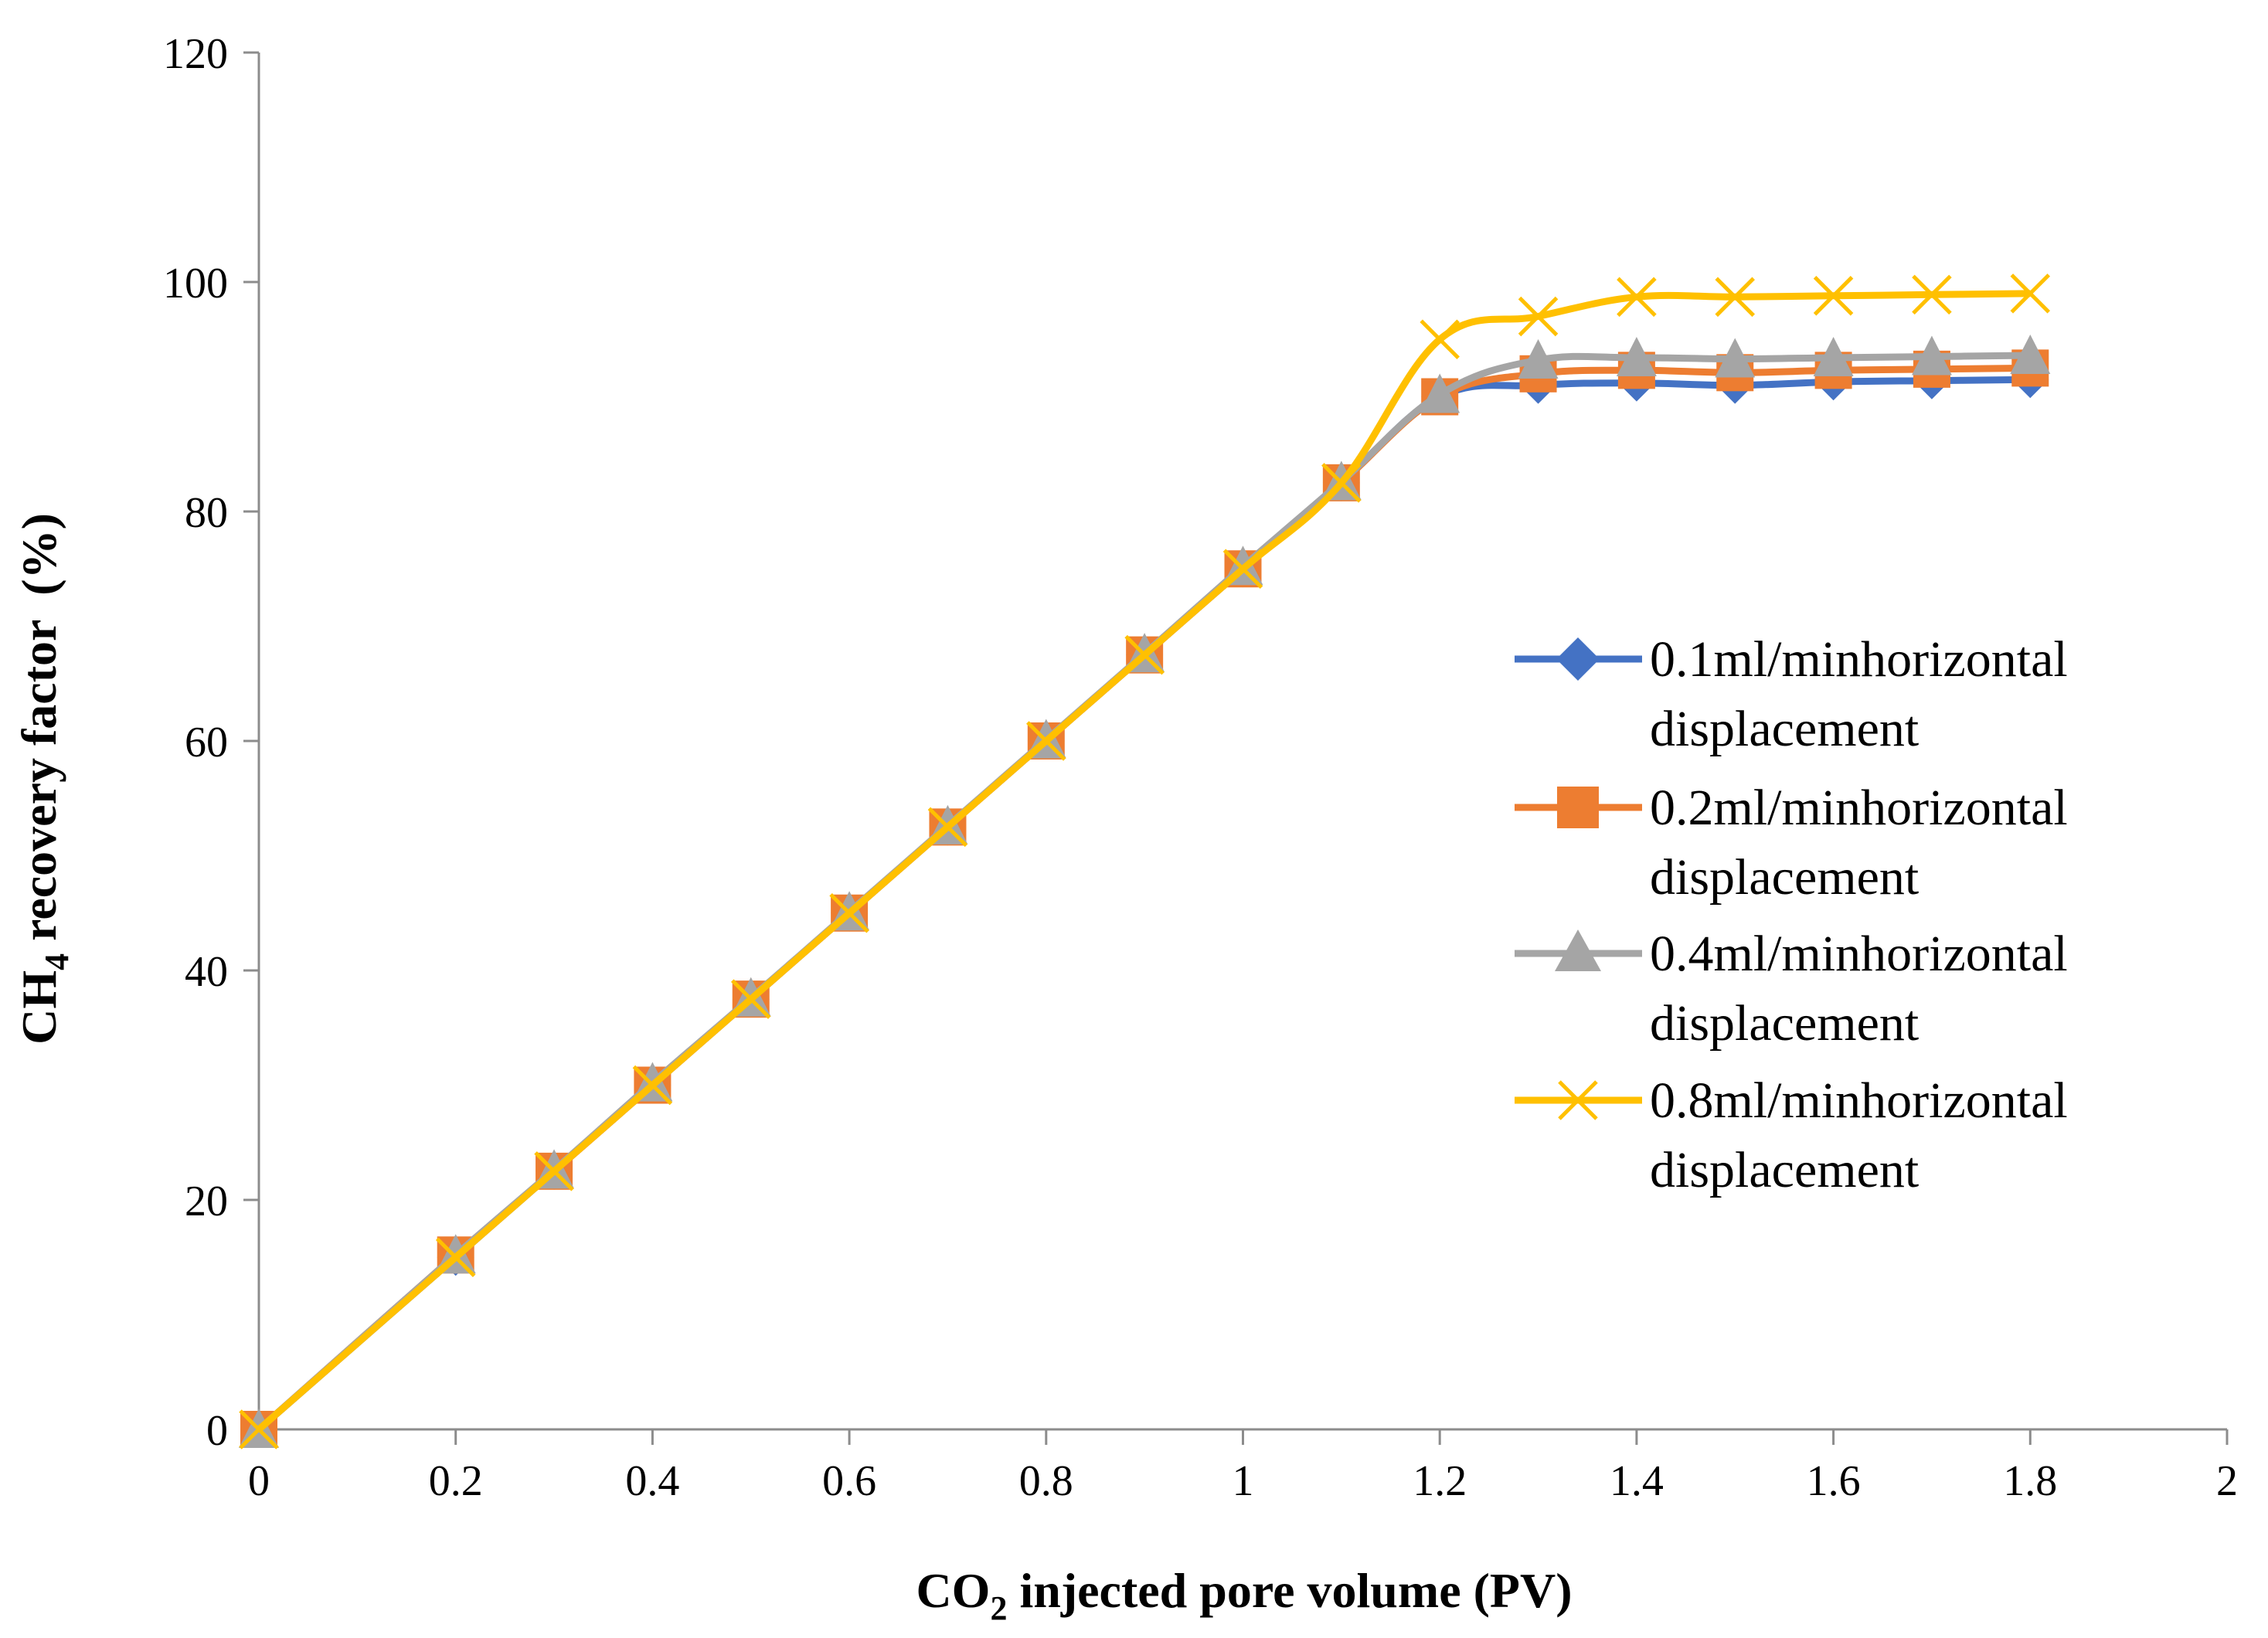  Describe the element at coordinates (1046, 1481) in the screenshot. I see `x-tick-label: 0.8` at that location.